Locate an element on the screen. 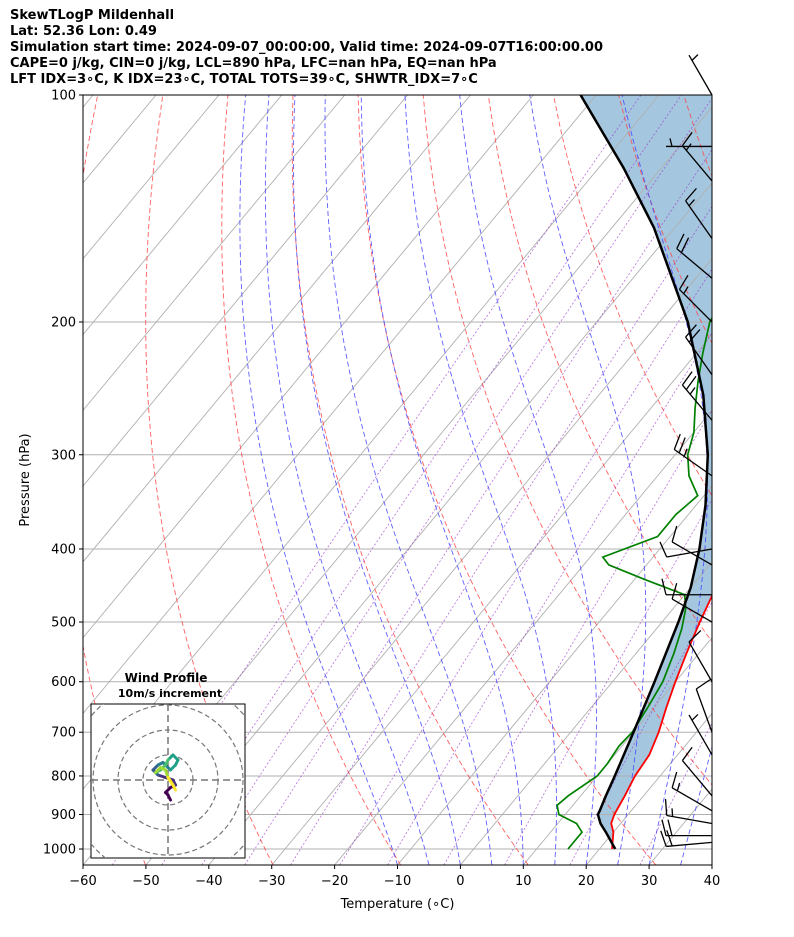 The width and height of the screenshot is (794, 937). parcel-profile-line is located at coordinates (644, 472).